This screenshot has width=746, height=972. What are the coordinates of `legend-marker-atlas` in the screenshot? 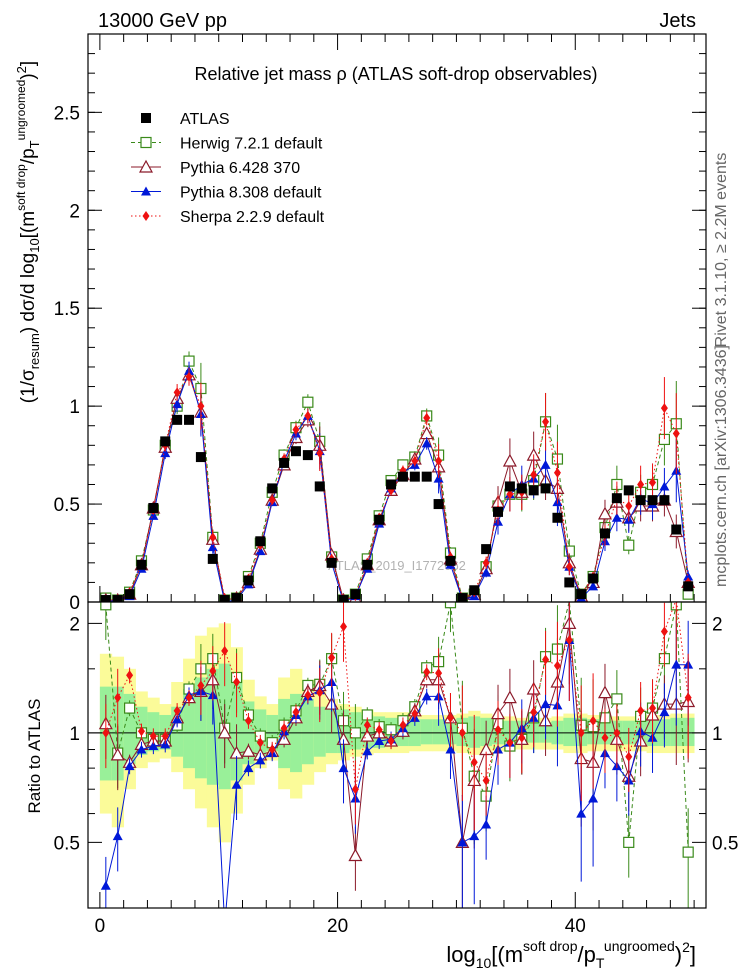 It's located at (146, 118).